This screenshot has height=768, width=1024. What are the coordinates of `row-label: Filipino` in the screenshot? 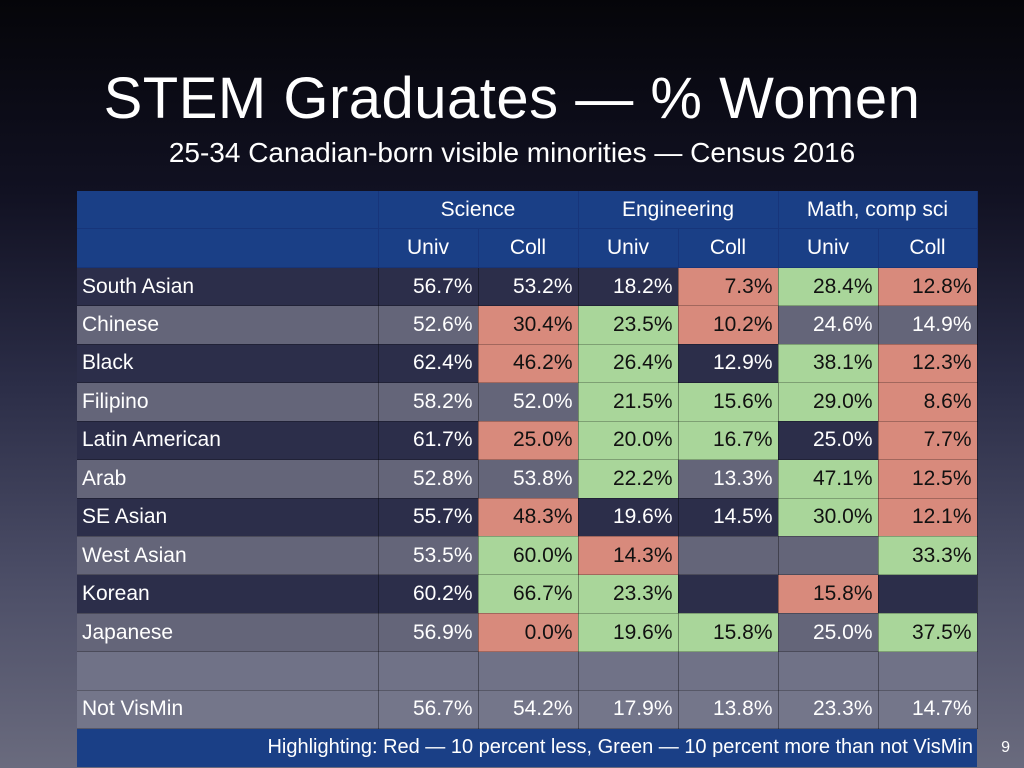 It's located at (228, 402).